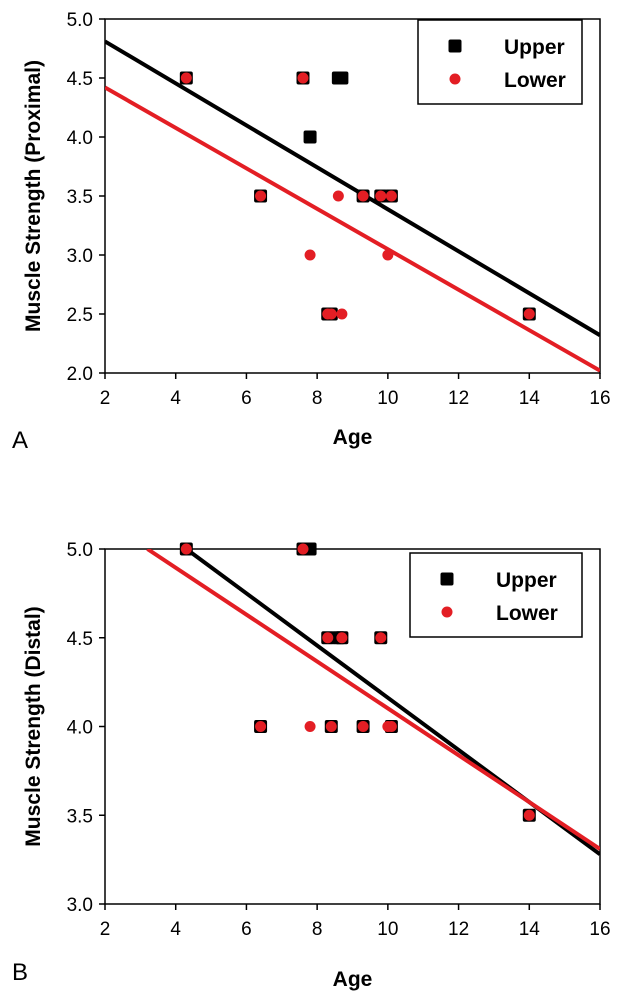  What do you see at coordinates (20, 972) in the screenshot?
I see `panel-label: B` at bounding box center [20, 972].